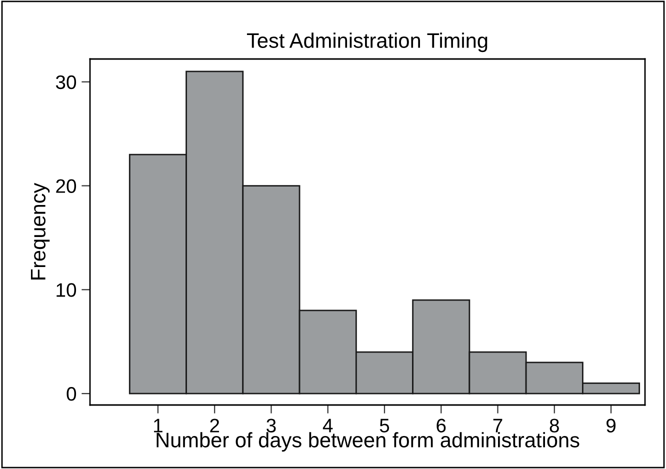 The image size is (666, 469). What do you see at coordinates (611, 425) in the screenshot?
I see `x-tick-label: 9` at bounding box center [611, 425].